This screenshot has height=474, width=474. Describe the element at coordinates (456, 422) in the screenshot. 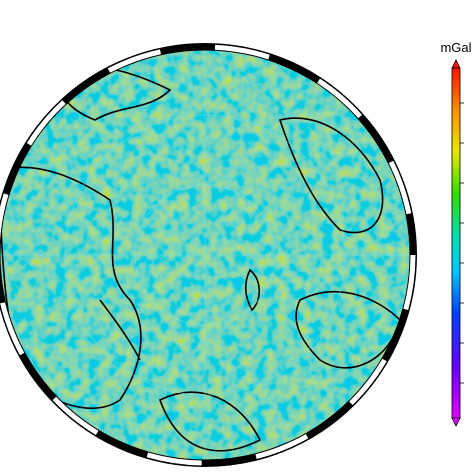

I see `colorbar-arrow-bottom` at that location.